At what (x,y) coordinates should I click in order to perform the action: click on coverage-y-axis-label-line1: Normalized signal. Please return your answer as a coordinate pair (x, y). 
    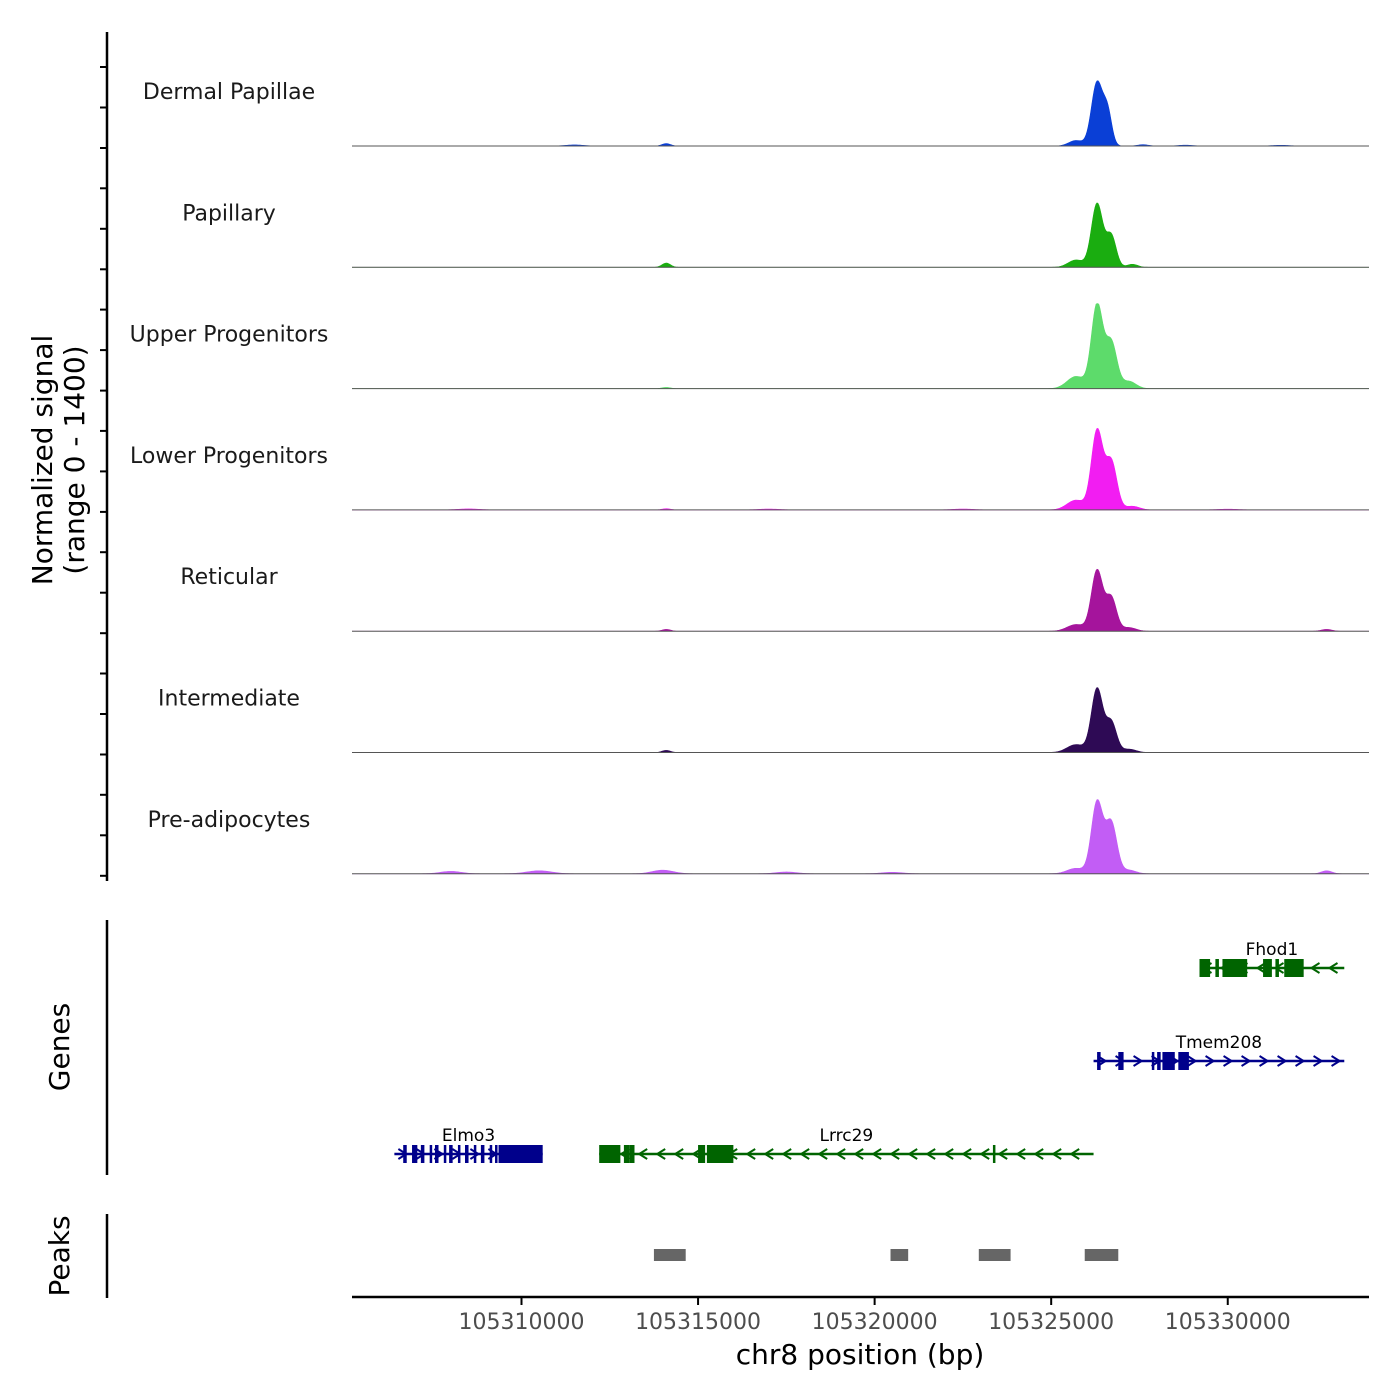
    Looking at the image, I should click on (42, 460).